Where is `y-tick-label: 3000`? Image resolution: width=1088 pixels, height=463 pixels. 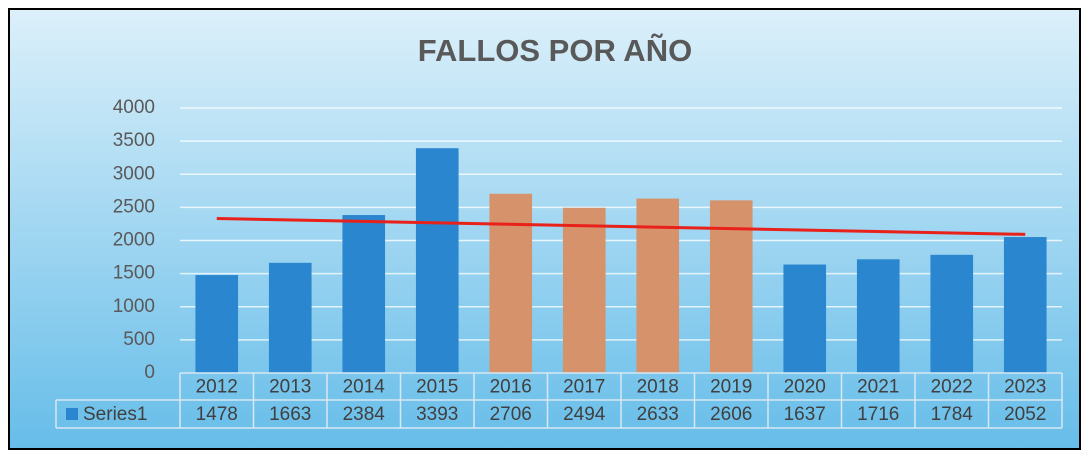 y-tick-label: 3000 is located at coordinates (134, 173).